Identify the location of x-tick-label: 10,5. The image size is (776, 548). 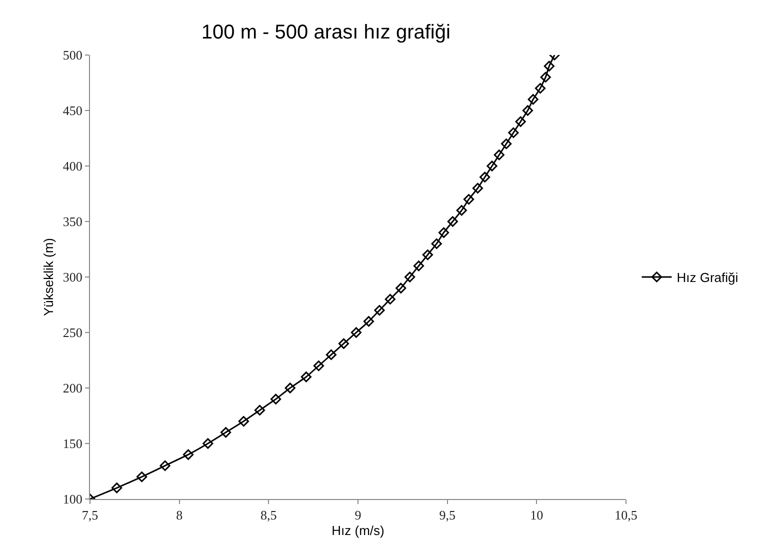
(626, 515).